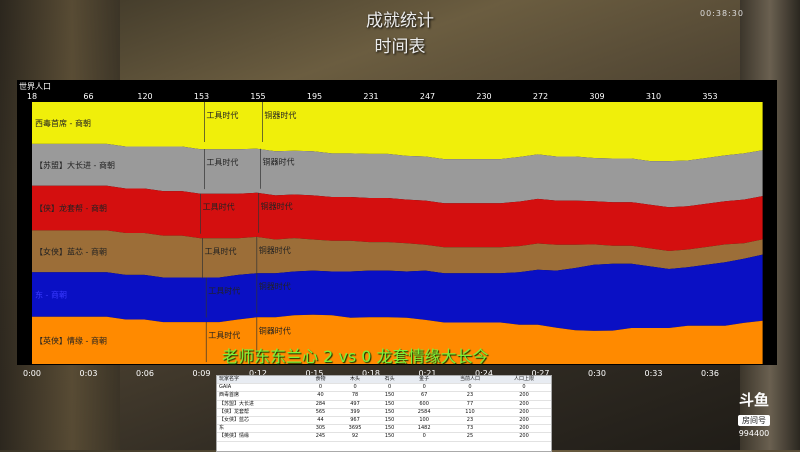 The height and width of the screenshot is (452, 800). Describe the element at coordinates (315, 373) in the screenshot. I see `x-tick-label: 0:15` at that location.